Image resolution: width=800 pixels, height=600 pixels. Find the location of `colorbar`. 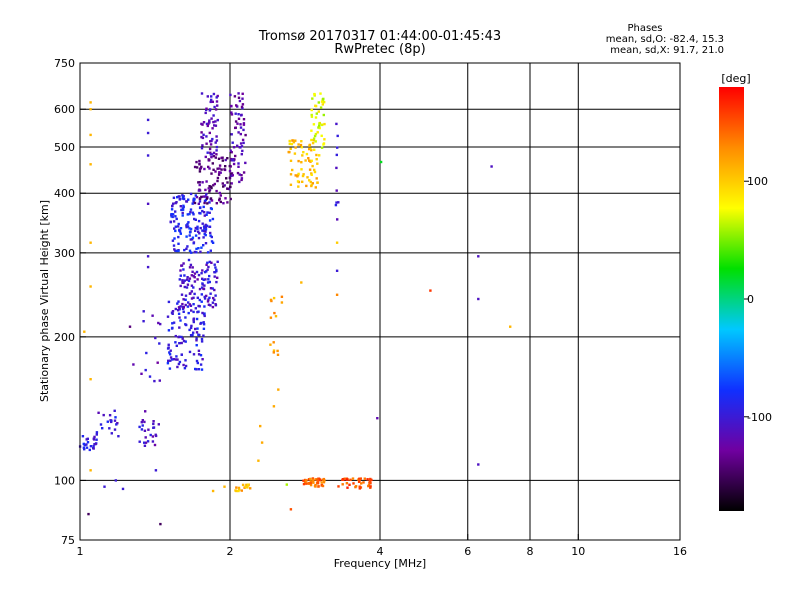

colorbar is located at coordinates (731, 299).